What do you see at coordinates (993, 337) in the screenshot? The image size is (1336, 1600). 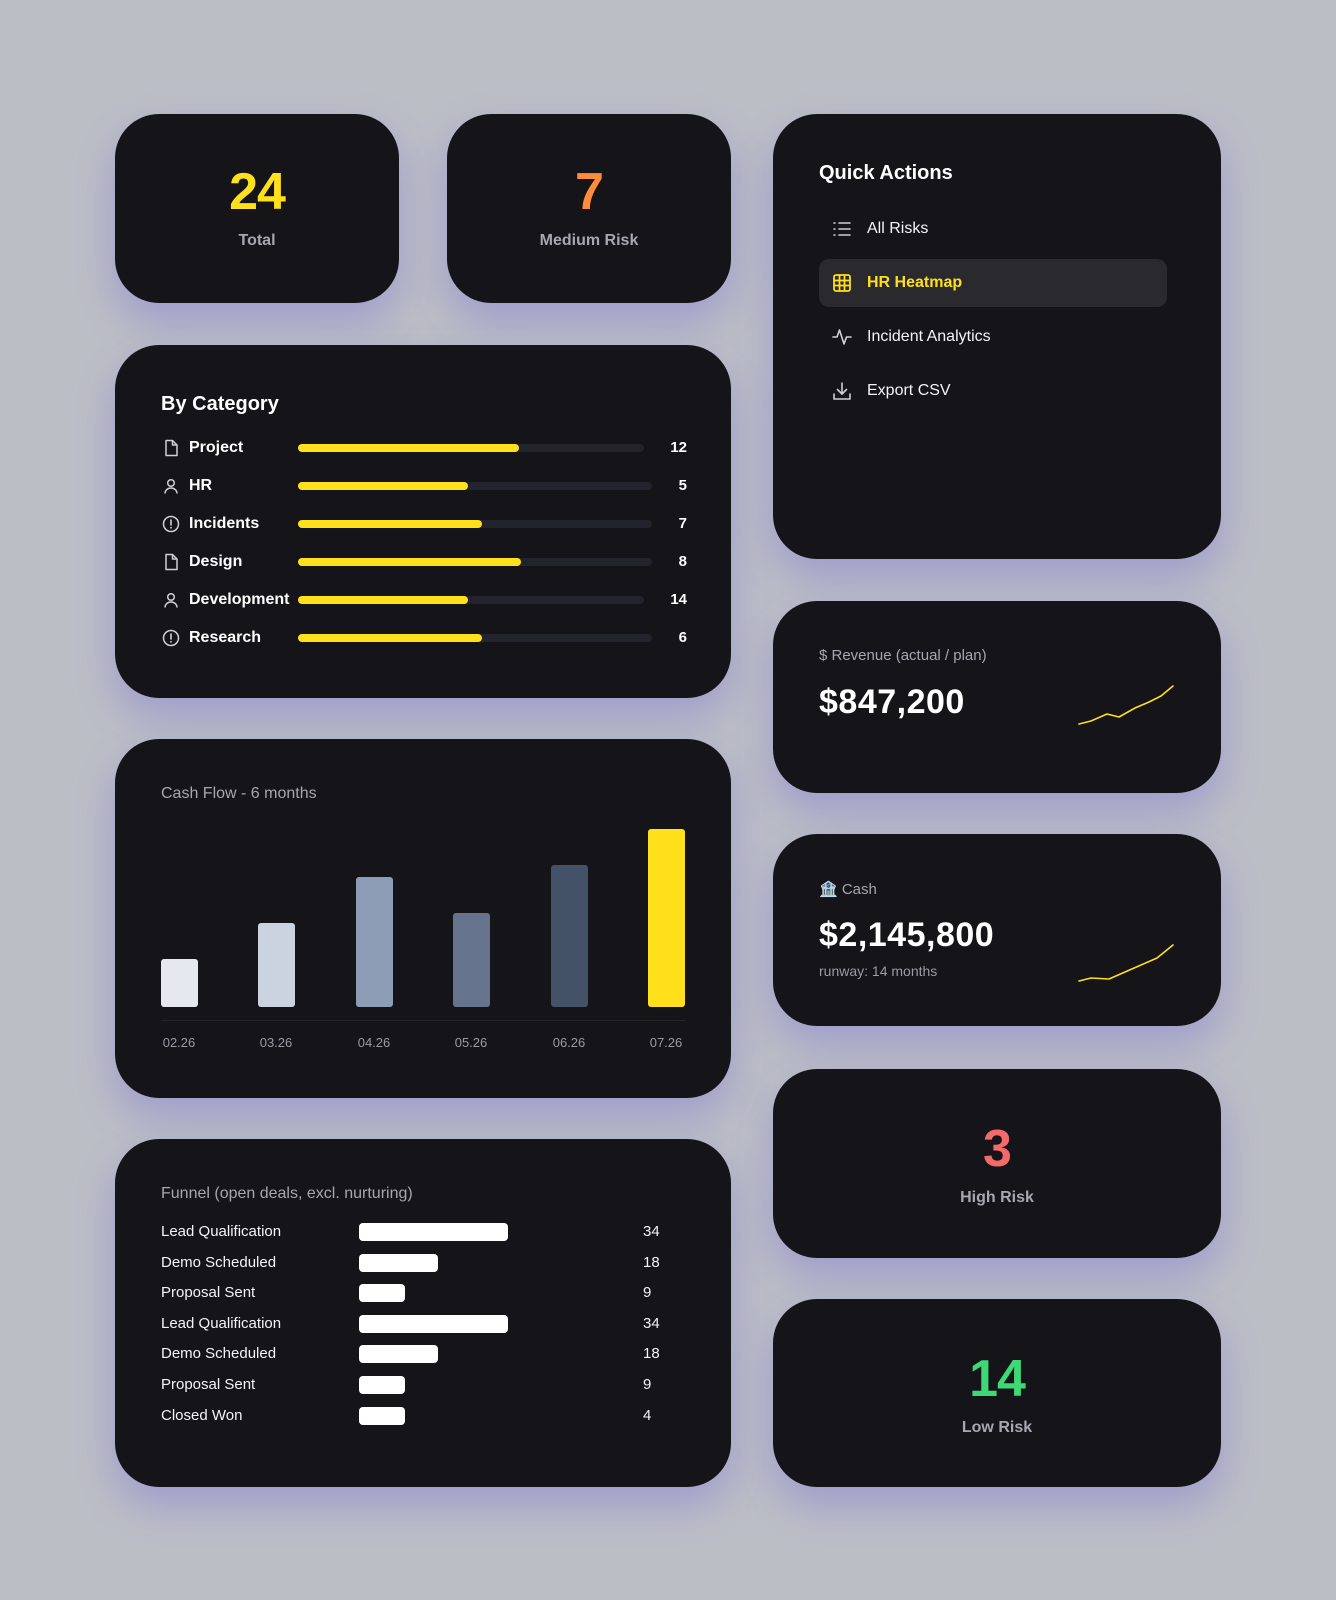 I see `quick-action-incident-analytics: Incident Analytics` at bounding box center [993, 337].